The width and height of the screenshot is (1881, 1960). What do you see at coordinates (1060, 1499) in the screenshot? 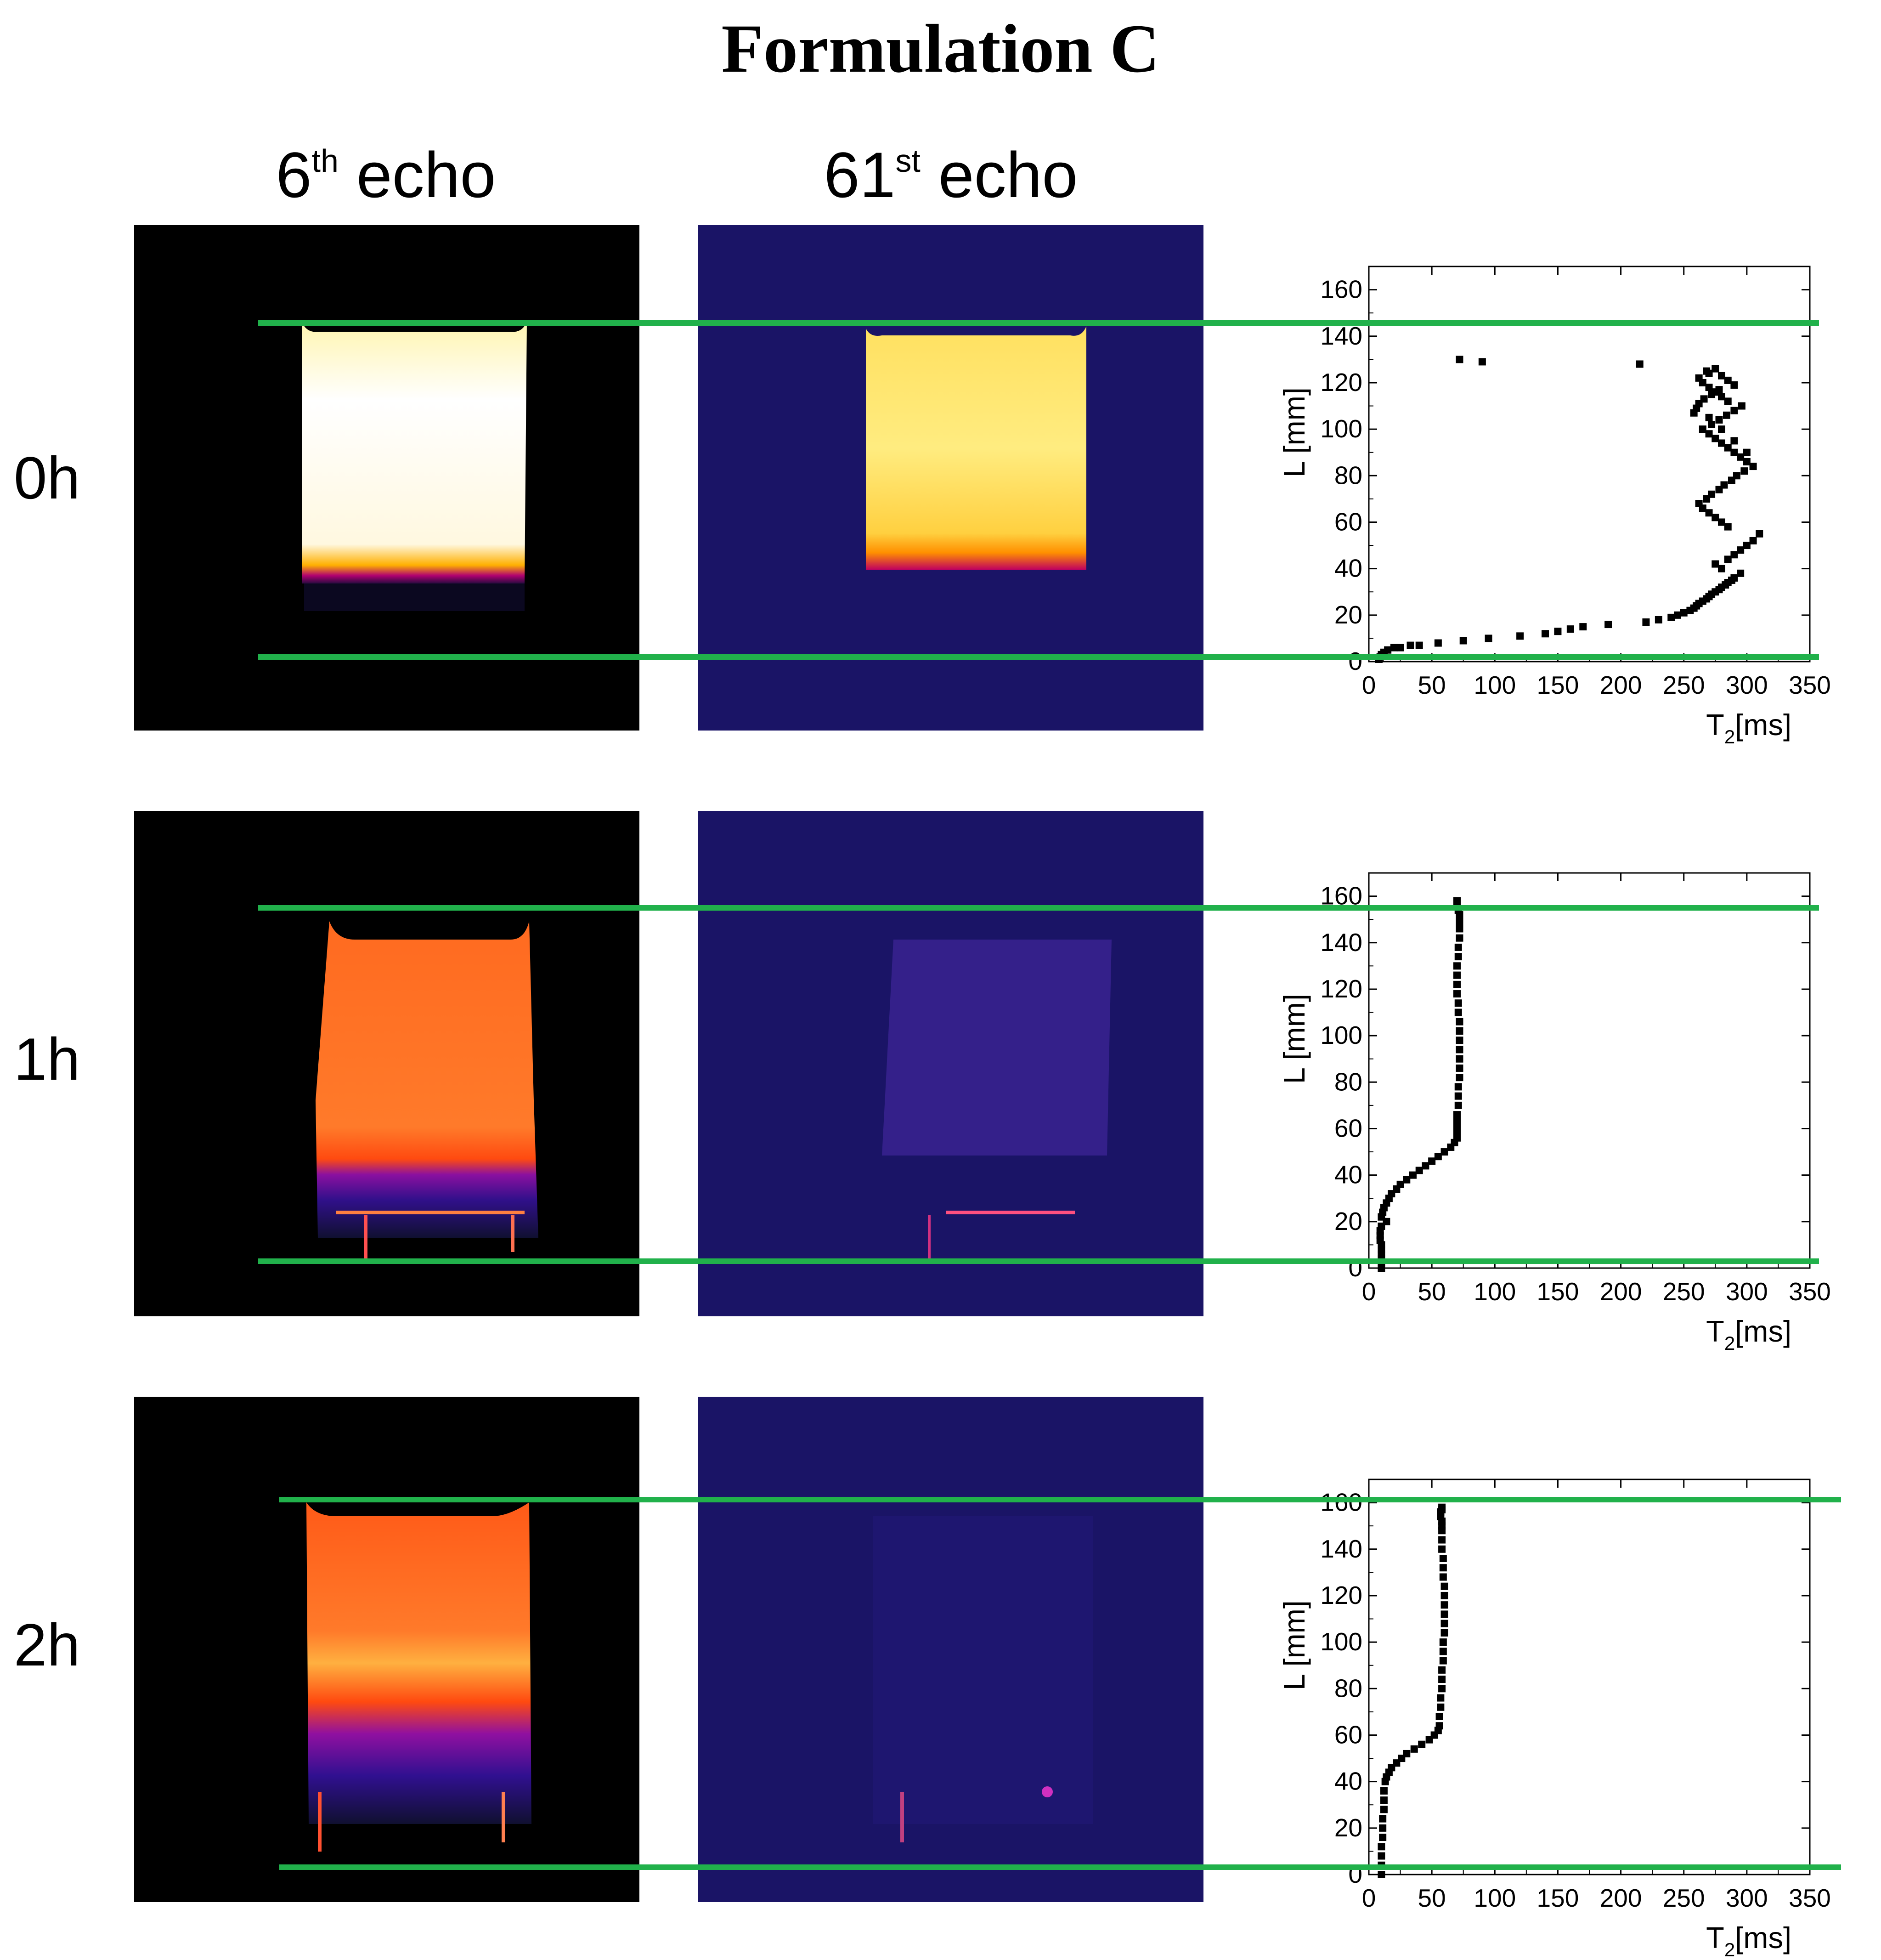
I see `reference-line-top-2h` at bounding box center [1060, 1499].